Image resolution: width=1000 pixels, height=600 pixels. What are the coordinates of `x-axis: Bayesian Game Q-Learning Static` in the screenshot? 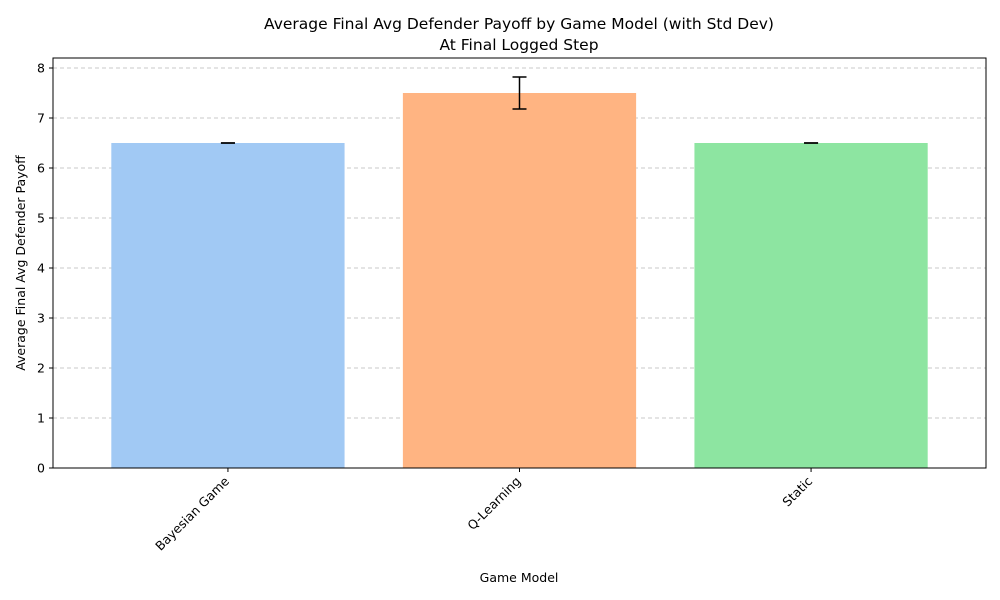 It's located at (483, 510).